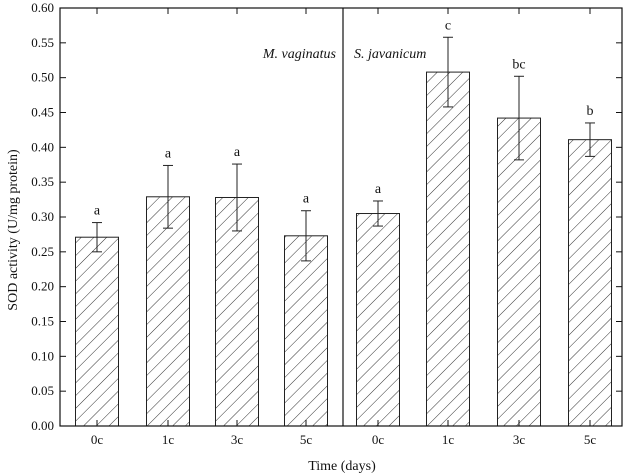  Describe the element at coordinates (42, 321) in the screenshot. I see `y-tick-label: 0.15` at that location.